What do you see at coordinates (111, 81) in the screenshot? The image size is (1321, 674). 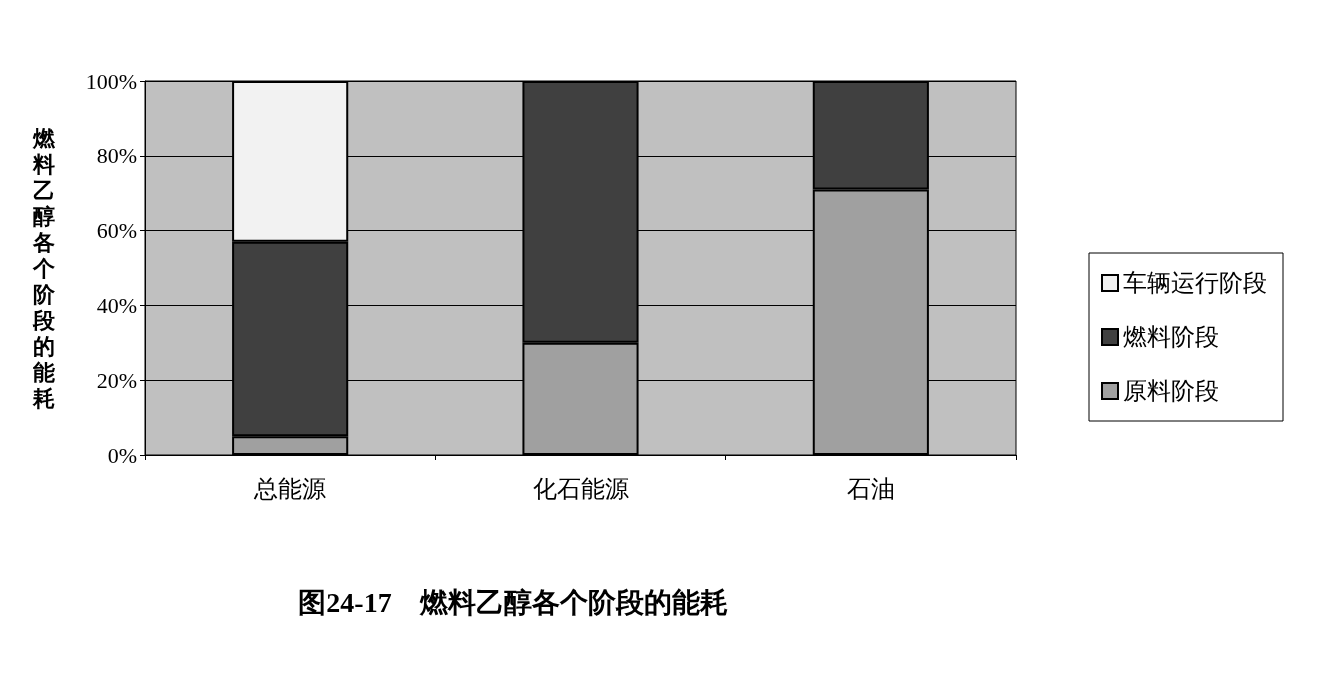 I see `y-tick-label: 100%` at bounding box center [111, 81].